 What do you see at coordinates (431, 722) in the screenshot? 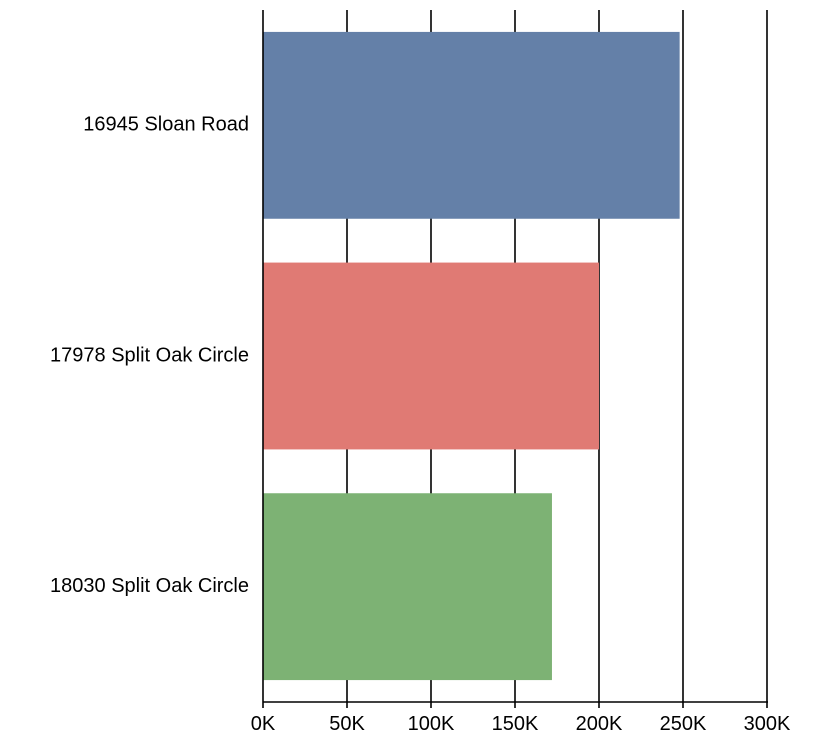
I see `x-tick-label-2: 100K` at bounding box center [431, 722].